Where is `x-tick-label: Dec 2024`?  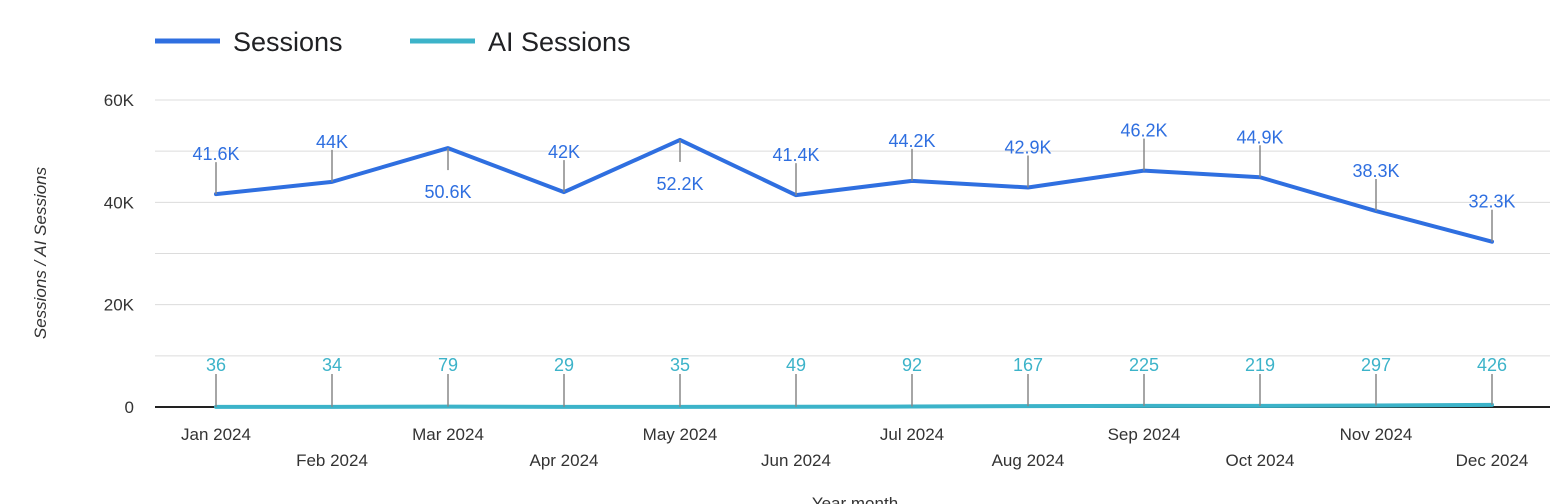
x-tick-label: Dec 2024 is located at coordinates (1492, 460).